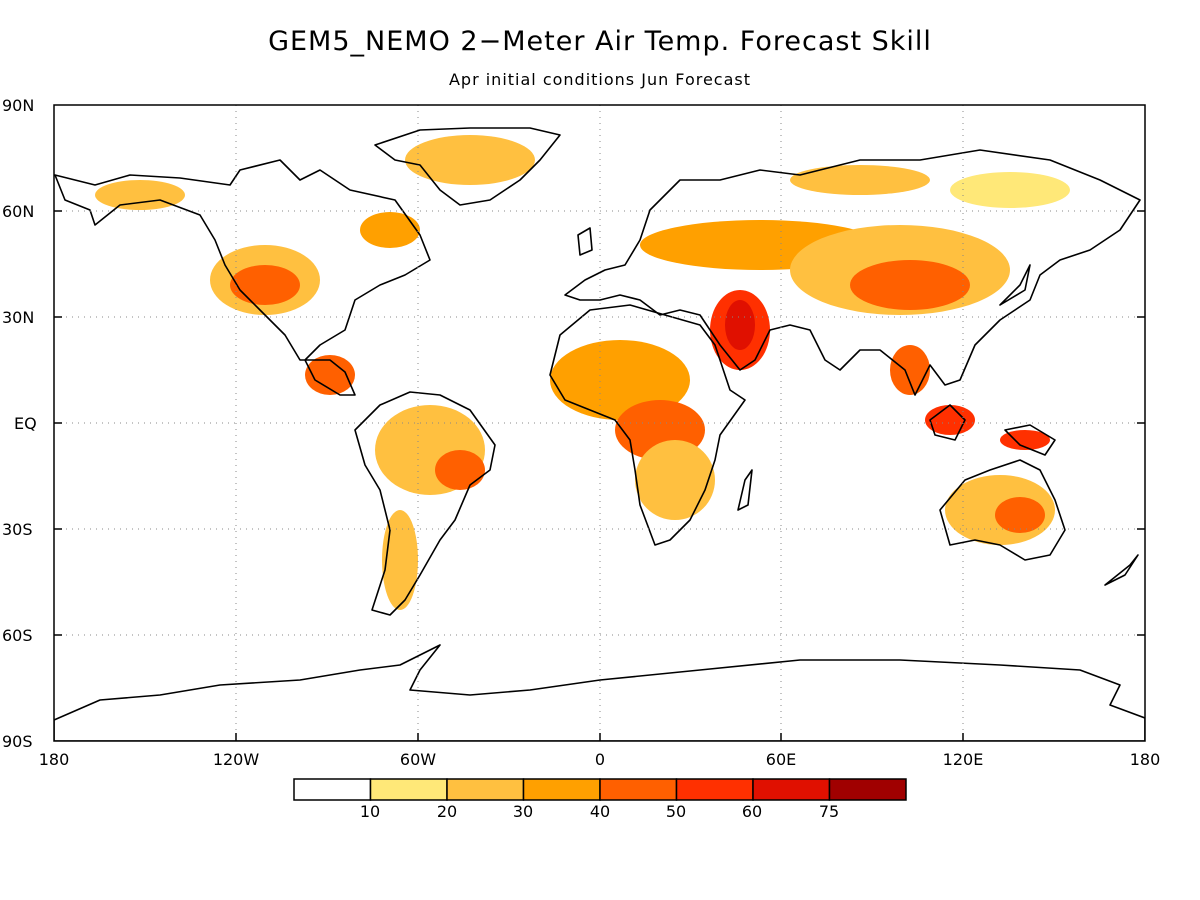 The height and width of the screenshot is (900, 1200). I want to click on coast-madagascar, so click(745, 490).